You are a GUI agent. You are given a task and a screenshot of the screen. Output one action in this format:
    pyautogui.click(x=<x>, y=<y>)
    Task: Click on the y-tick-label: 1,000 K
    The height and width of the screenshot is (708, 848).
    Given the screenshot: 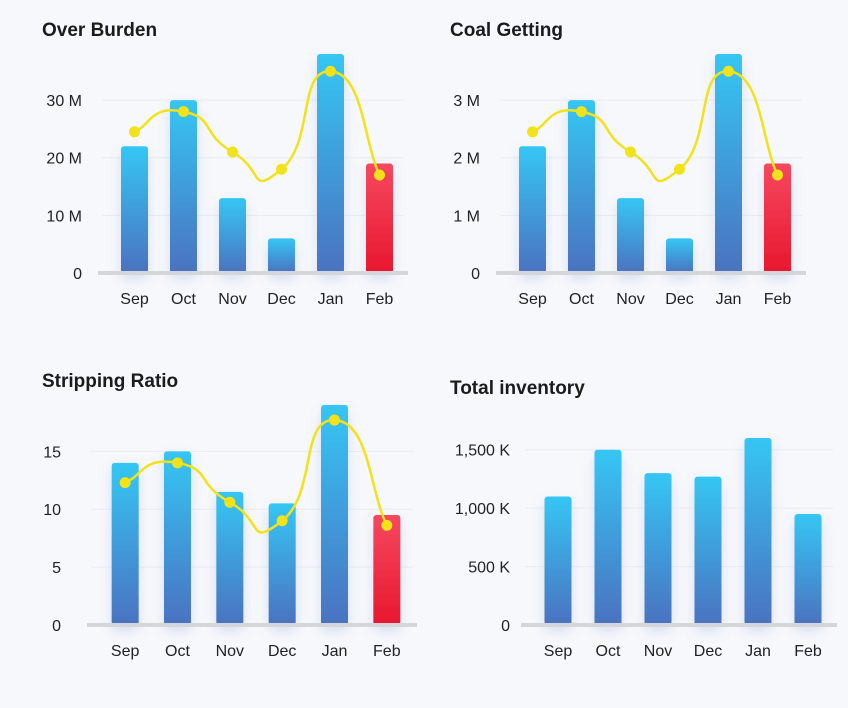 What is the action you would take?
    pyautogui.click(x=482, y=509)
    